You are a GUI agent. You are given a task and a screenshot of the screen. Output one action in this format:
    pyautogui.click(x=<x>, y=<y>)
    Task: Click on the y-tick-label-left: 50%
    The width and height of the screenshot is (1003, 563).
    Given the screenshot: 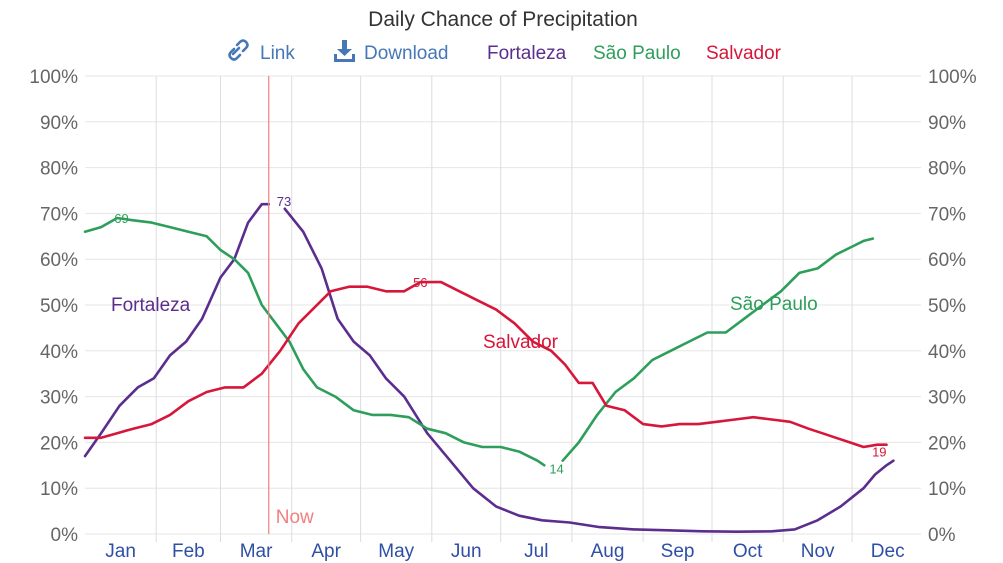 What is the action you would take?
    pyautogui.click(x=59, y=306)
    